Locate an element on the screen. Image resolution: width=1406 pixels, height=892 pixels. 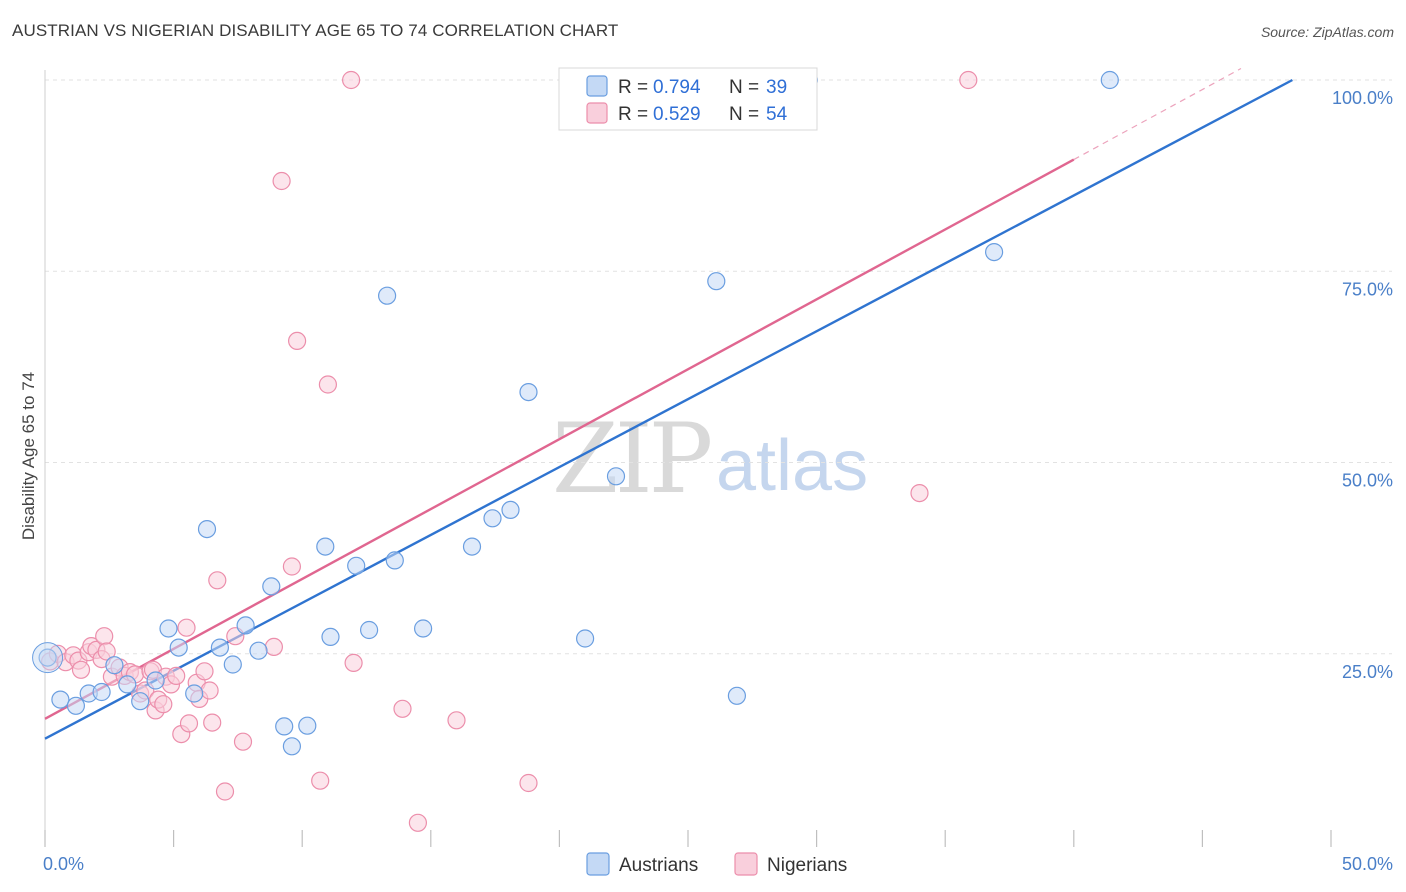
legend-row-austrians: R = 0.794 N = 39 is located at coordinates (686, 86).